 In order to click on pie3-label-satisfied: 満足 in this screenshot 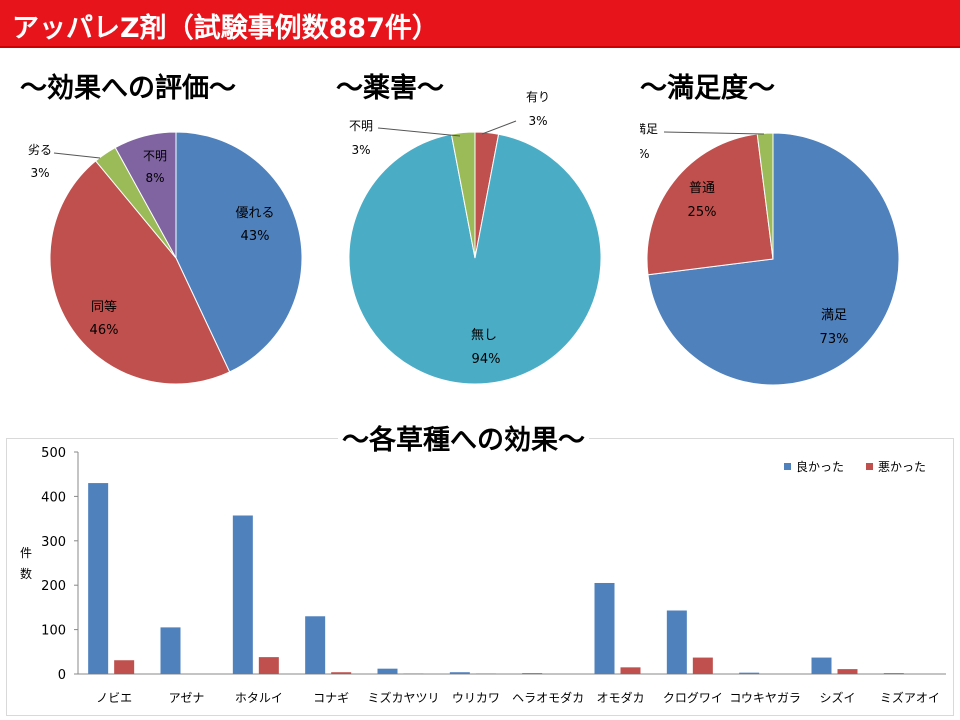, I will do `click(834, 315)`.